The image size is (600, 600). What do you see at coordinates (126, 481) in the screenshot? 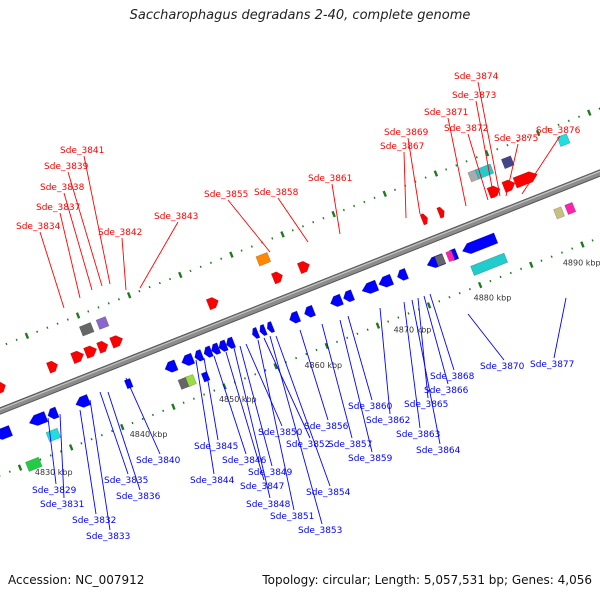
I see `reverse-gene-label: Sde_3835` at bounding box center [126, 481].